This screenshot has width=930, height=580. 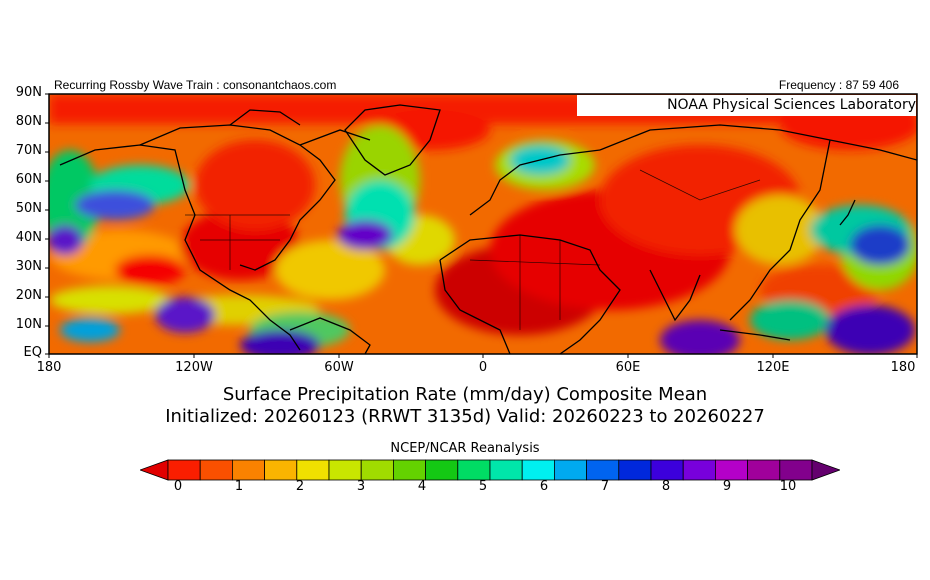 What do you see at coordinates (422, 486) in the screenshot?
I see `colorbar-tick-label: 4` at bounding box center [422, 486].